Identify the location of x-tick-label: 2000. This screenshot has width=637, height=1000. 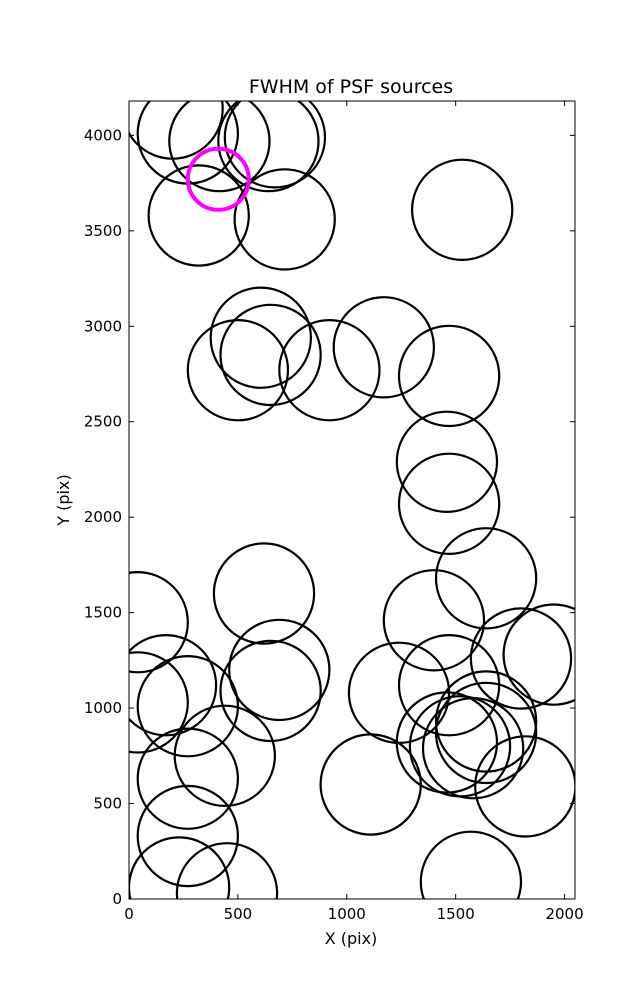
(564, 914).